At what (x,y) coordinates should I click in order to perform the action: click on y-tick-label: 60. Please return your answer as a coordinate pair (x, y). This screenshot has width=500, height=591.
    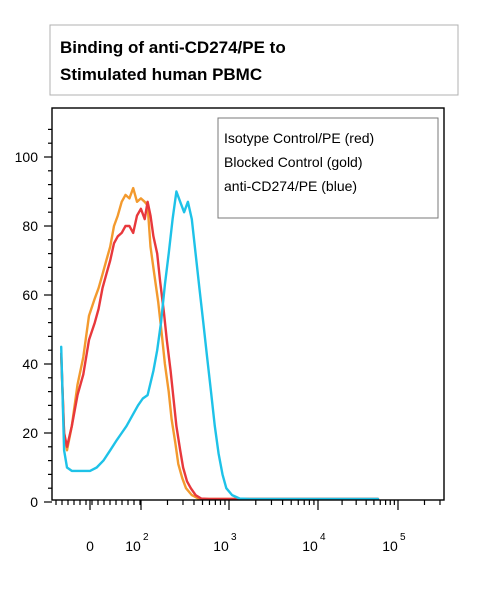
    Looking at the image, I should click on (30, 295).